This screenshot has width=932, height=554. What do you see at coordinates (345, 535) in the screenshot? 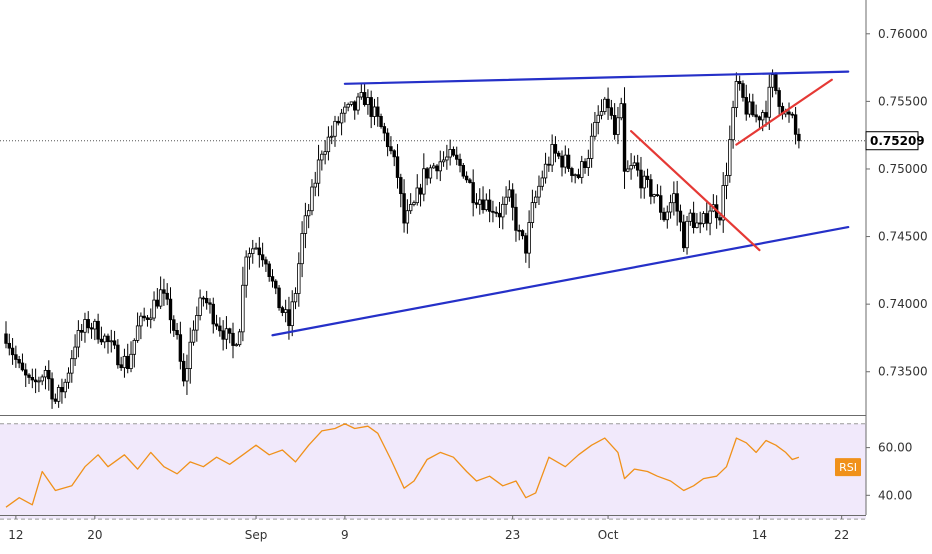
I see `time-tick-label: 9` at bounding box center [345, 535].